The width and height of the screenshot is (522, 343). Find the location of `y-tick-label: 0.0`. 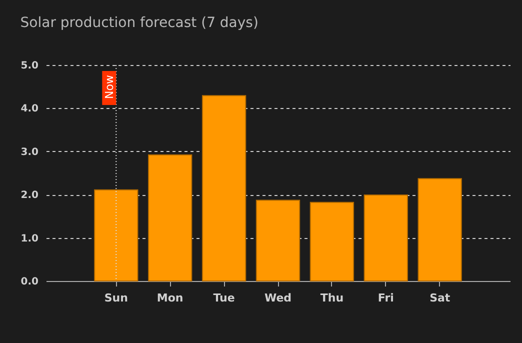

y-tick-label: 0.0 is located at coordinates (29, 282).